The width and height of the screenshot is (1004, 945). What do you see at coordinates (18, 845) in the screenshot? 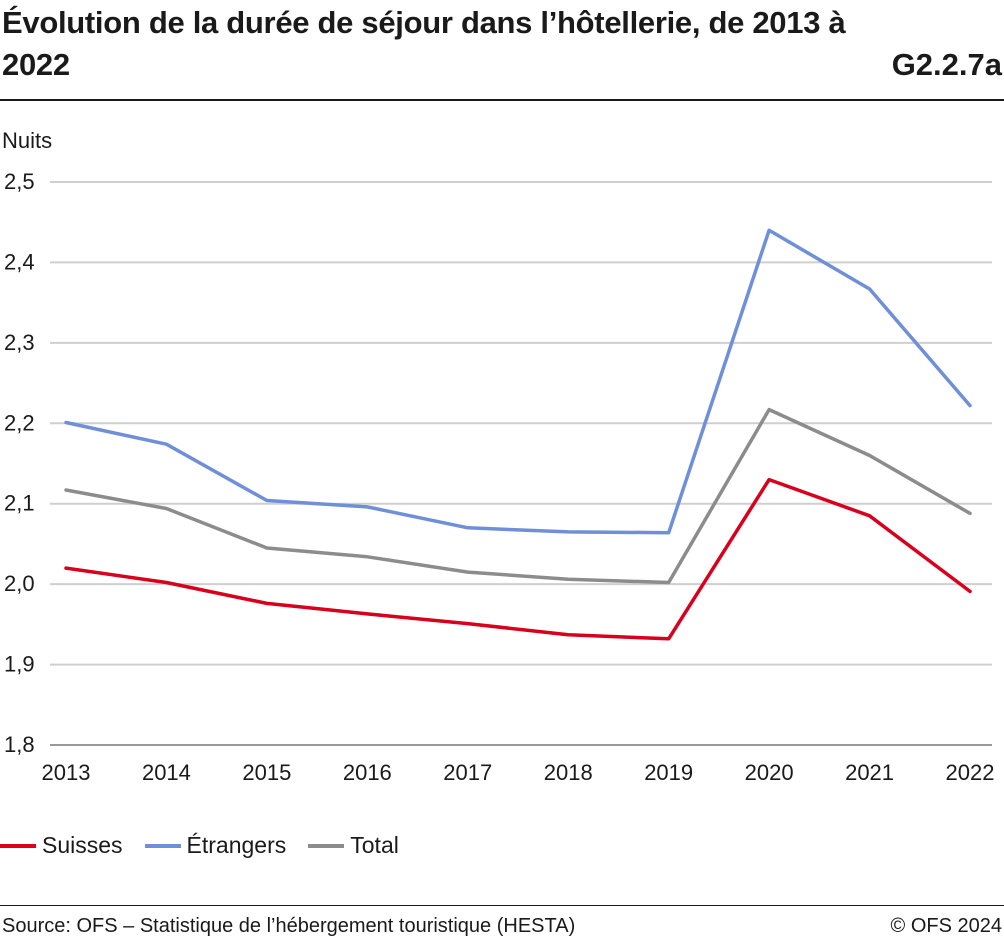
I see `legend-swatch-suisses` at bounding box center [18, 845].